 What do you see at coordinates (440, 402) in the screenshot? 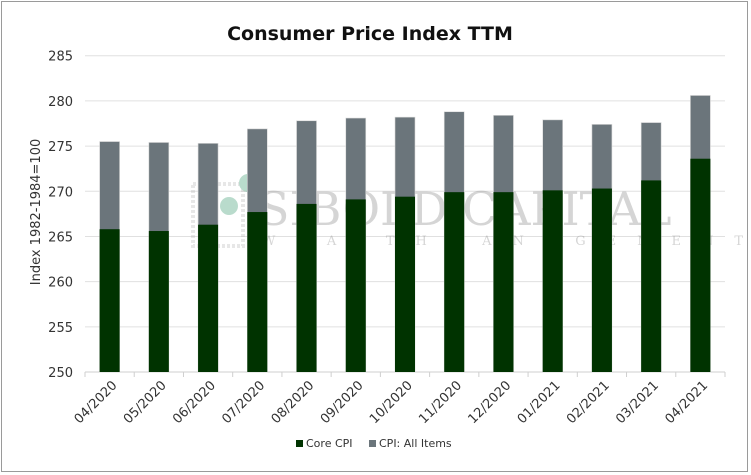
I see `x-tick-label: 11/2020` at bounding box center [440, 402].